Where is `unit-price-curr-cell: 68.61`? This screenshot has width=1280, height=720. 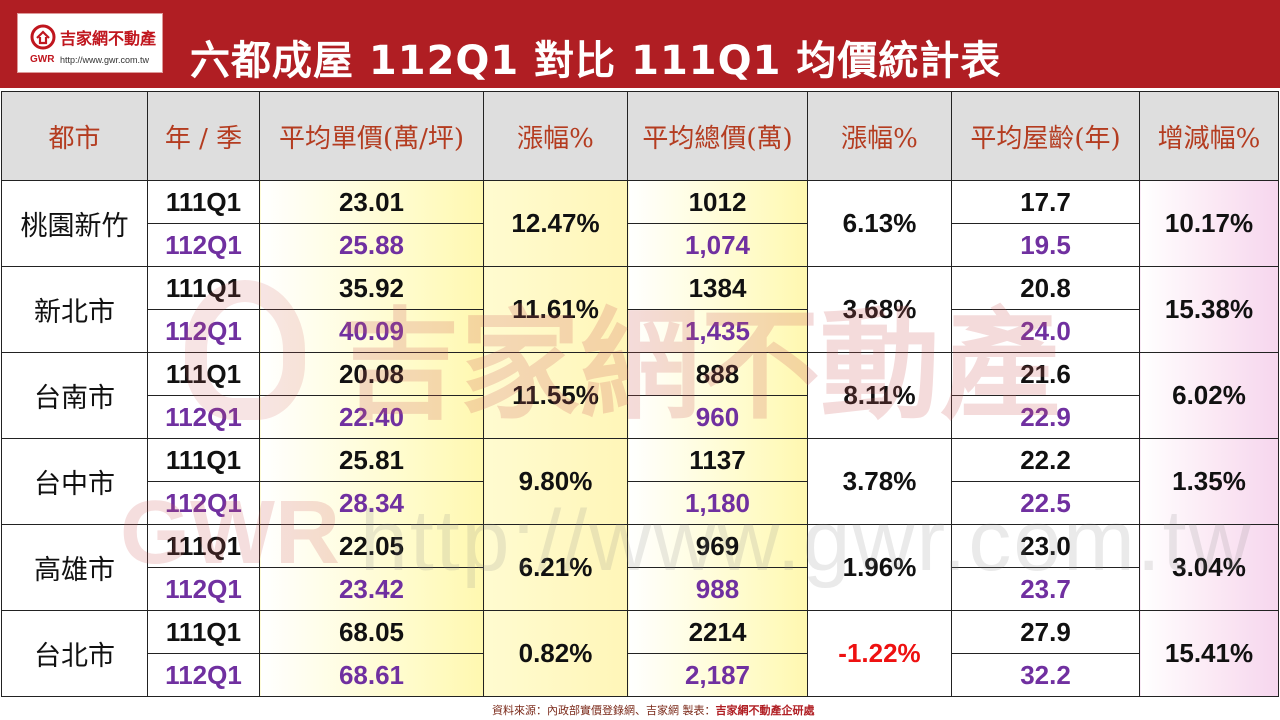 unit-price-curr-cell: 68.61 is located at coordinates (371, 675).